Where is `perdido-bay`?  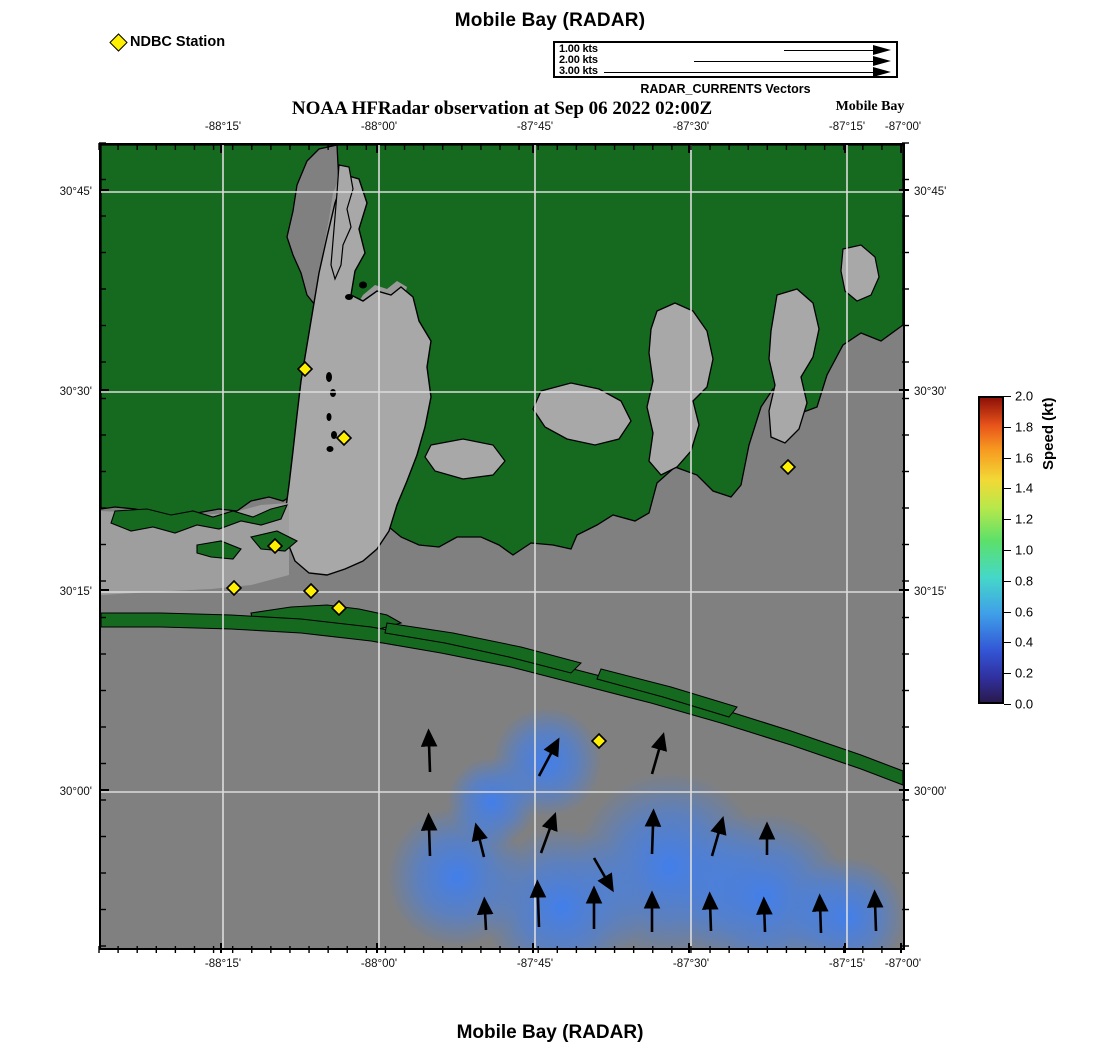 perdido-bay is located at coordinates (680, 389).